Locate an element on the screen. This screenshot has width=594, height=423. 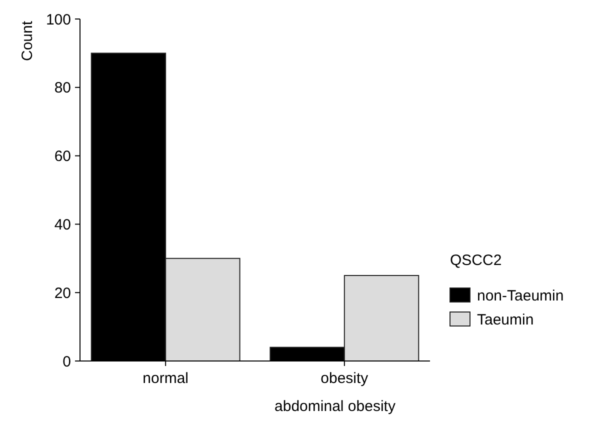
y-axis-title: Count is located at coordinates (27, 41).